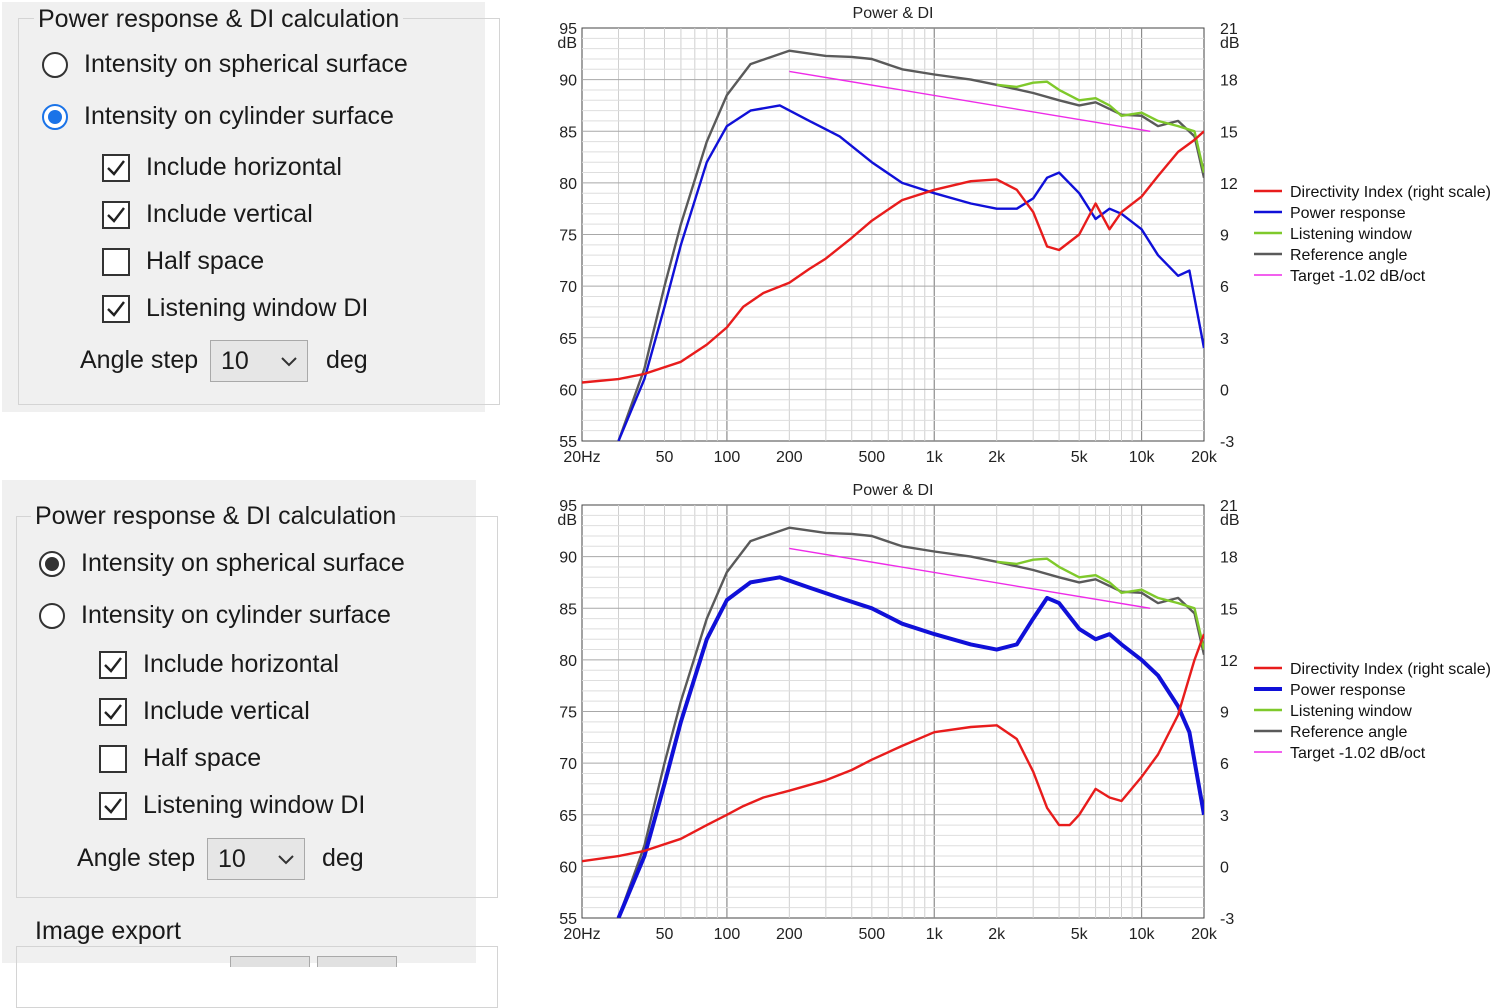  I want to click on checkbox-listening-window-di-top: Listening window DI, so click(235, 308).